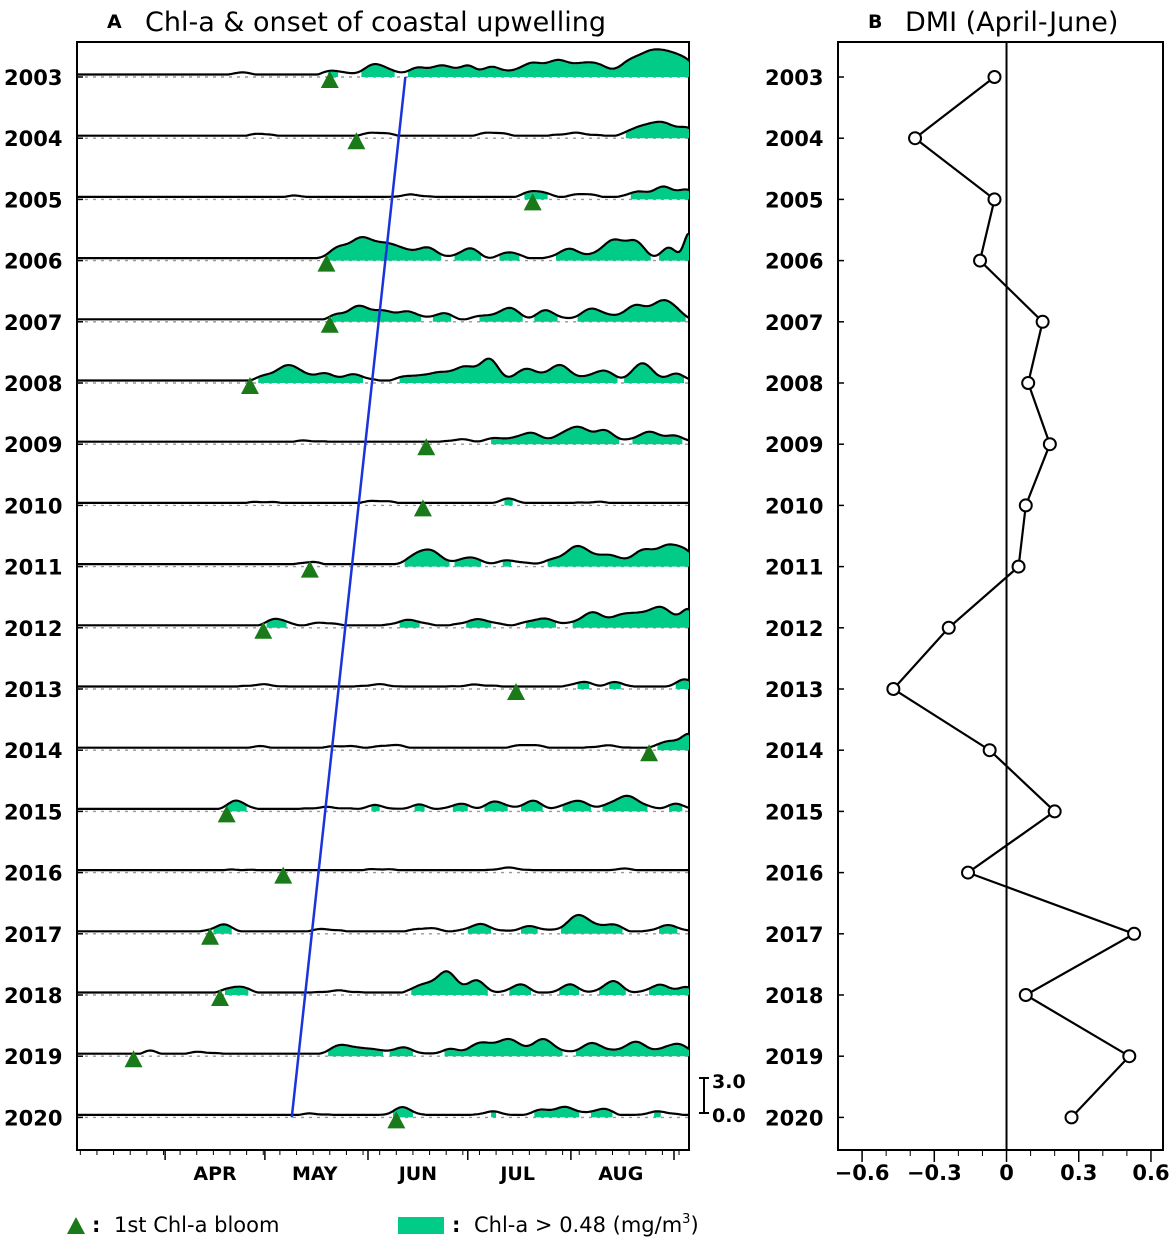 The image size is (1170, 1252). Describe the element at coordinates (794, 568) in the screenshot. I see `dmi-year-label-2011: 2011` at that location.